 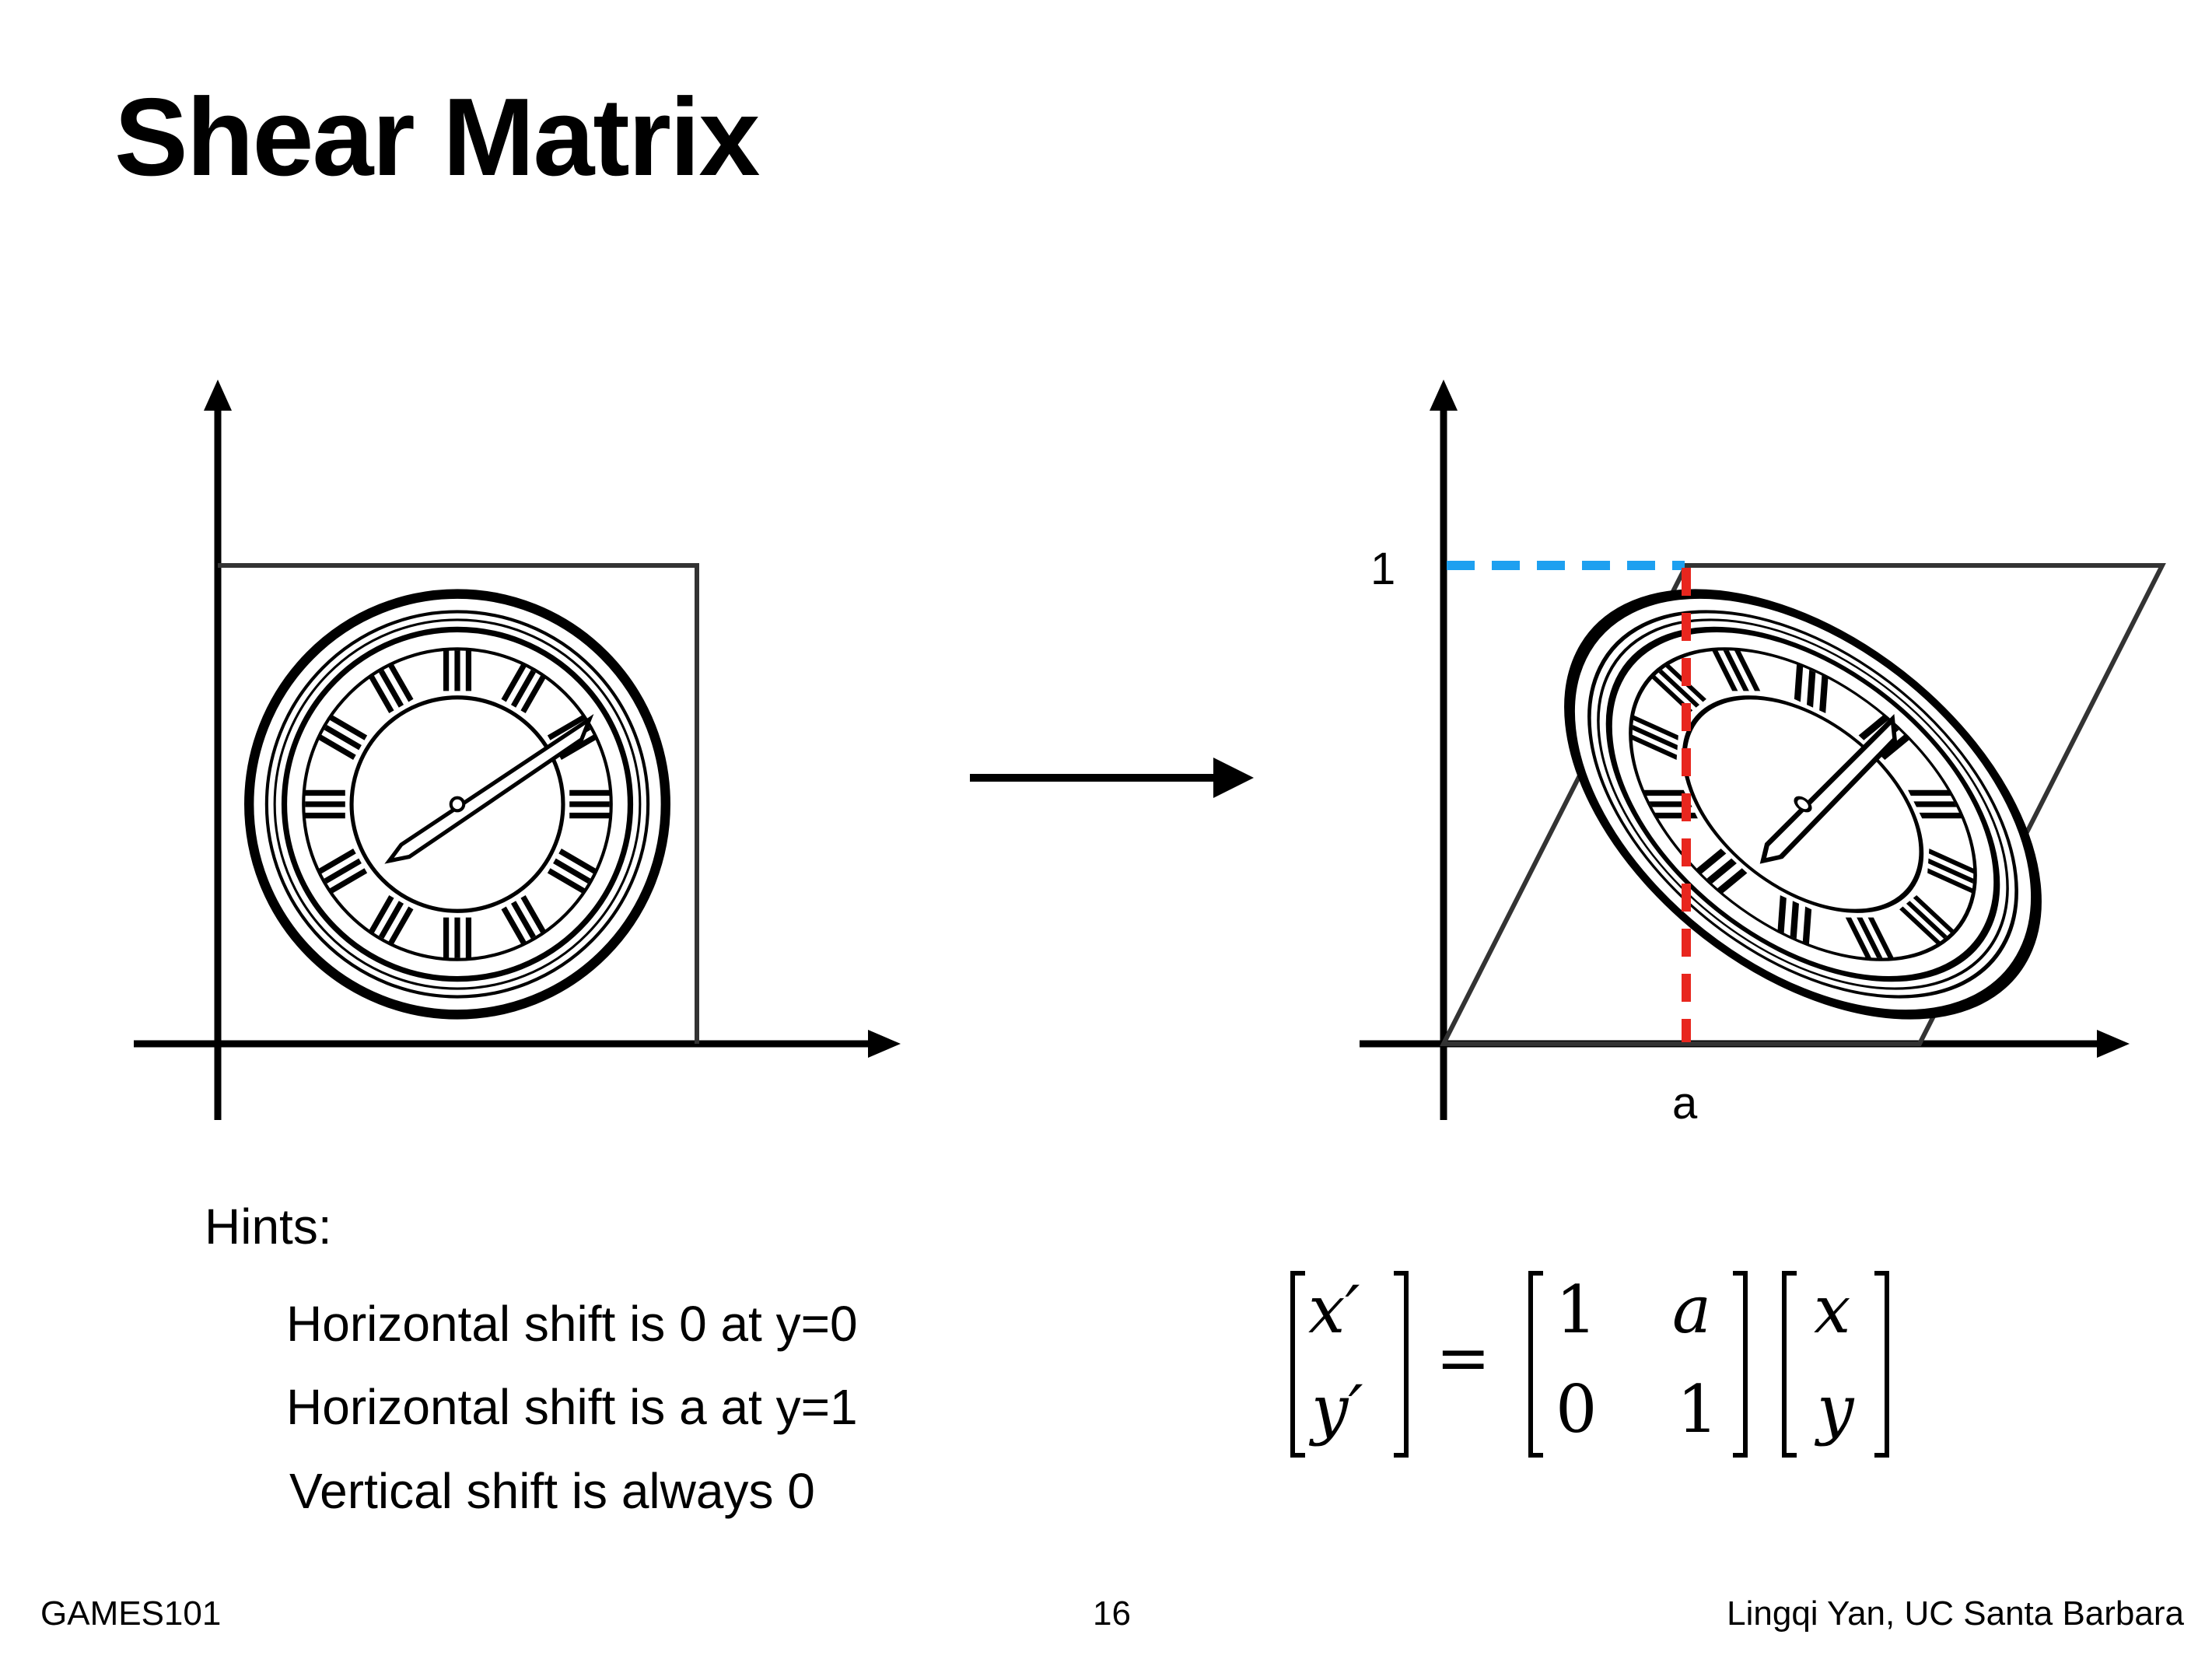 What do you see at coordinates (1685, 1104) in the screenshot?
I see `label-a: a` at bounding box center [1685, 1104].